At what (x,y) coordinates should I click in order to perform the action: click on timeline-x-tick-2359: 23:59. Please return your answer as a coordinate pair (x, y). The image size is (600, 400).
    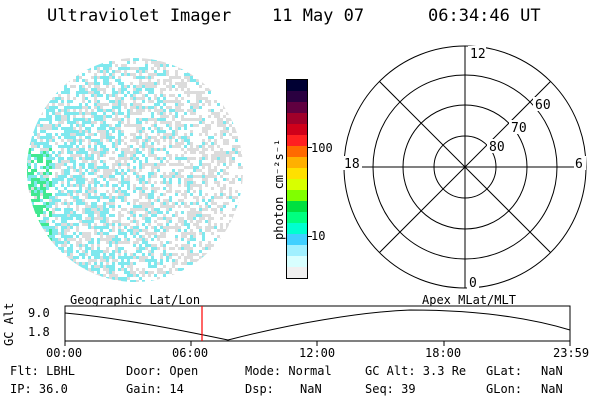
    Looking at the image, I should click on (571, 353).